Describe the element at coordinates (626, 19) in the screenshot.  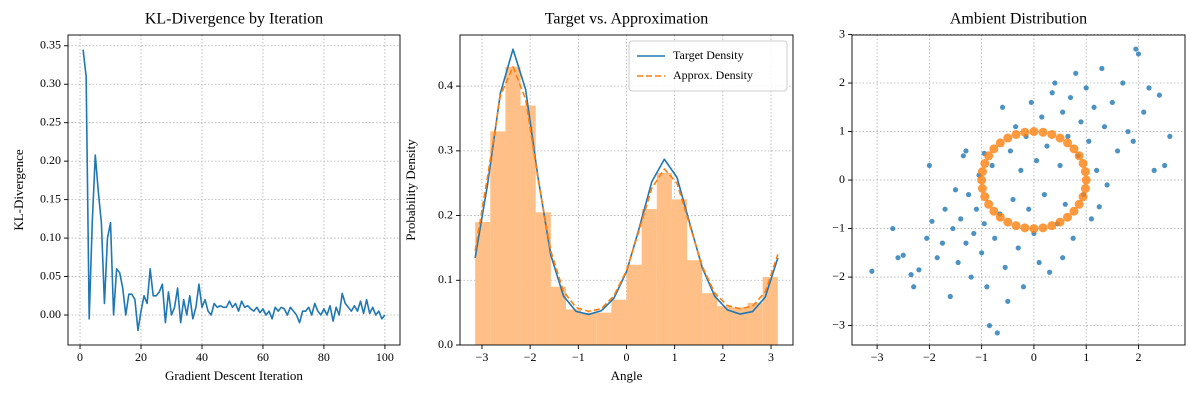
I see `chart-title: Target vs. Approximation` at that location.